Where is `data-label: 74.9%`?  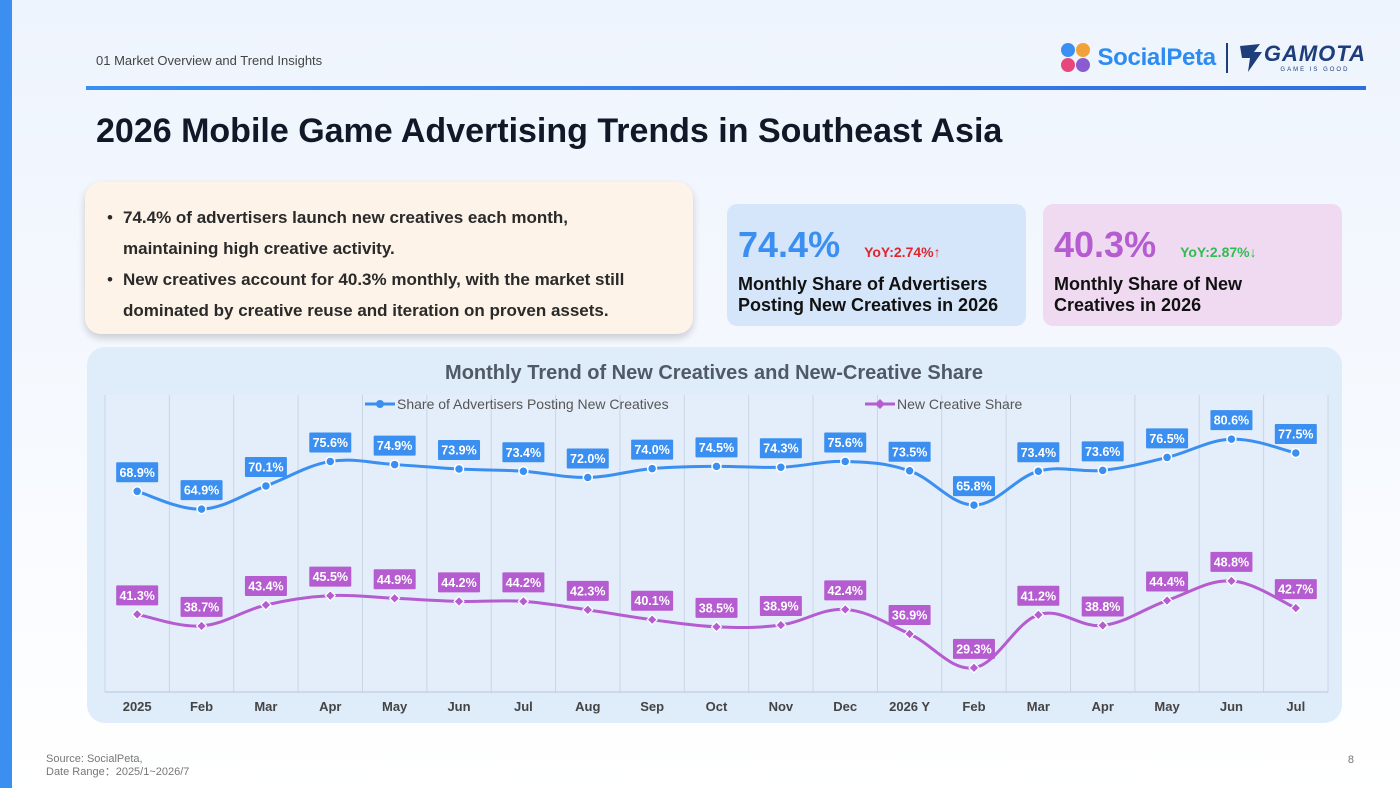 data-label: 74.9% is located at coordinates (394, 446).